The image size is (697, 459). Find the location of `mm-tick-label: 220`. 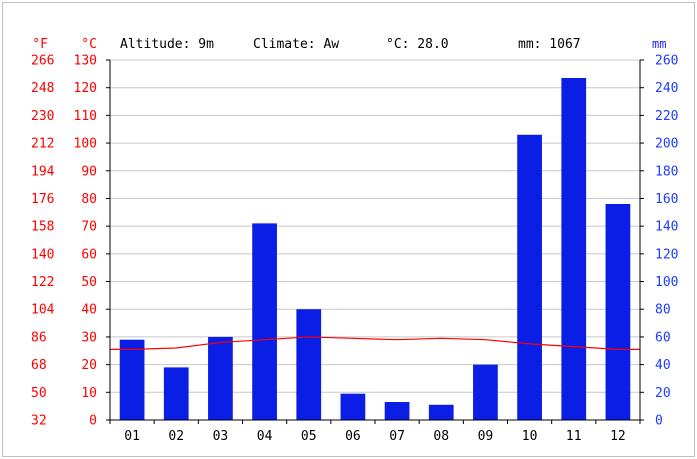

mm-tick-label: 220 is located at coordinates (666, 116).